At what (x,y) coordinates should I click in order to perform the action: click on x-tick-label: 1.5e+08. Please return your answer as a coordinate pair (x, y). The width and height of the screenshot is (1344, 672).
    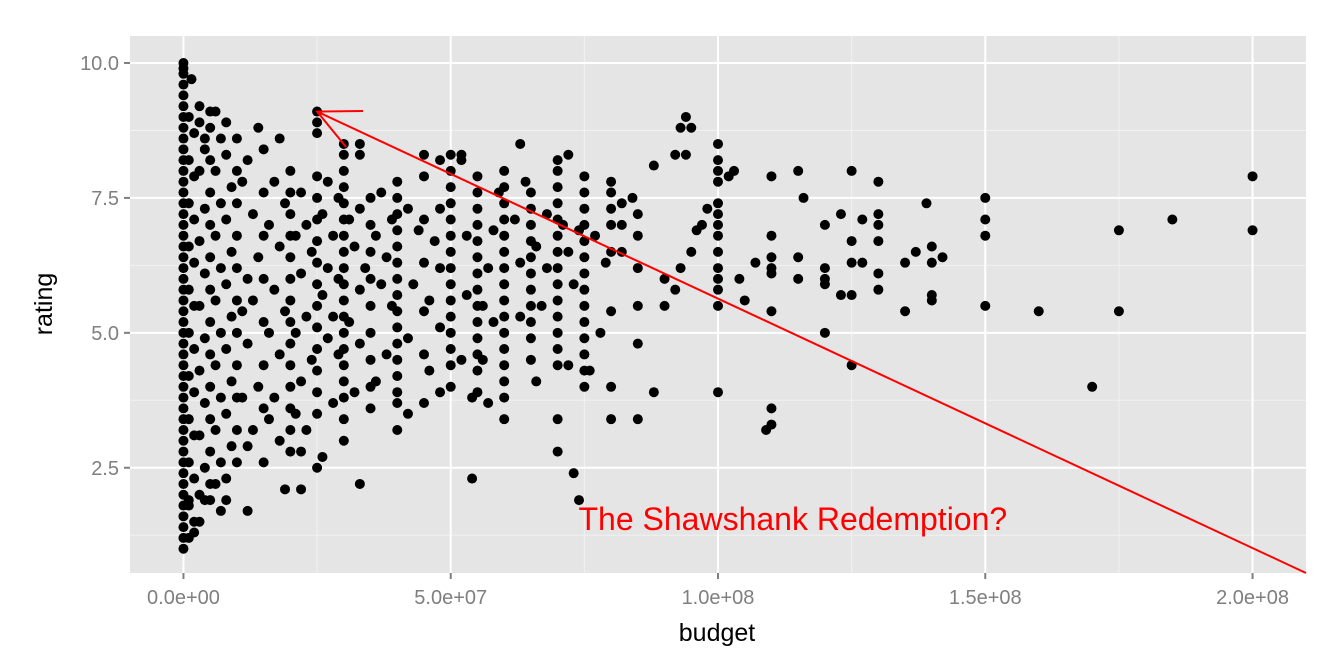
    Looking at the image, I should click on (985, 598).